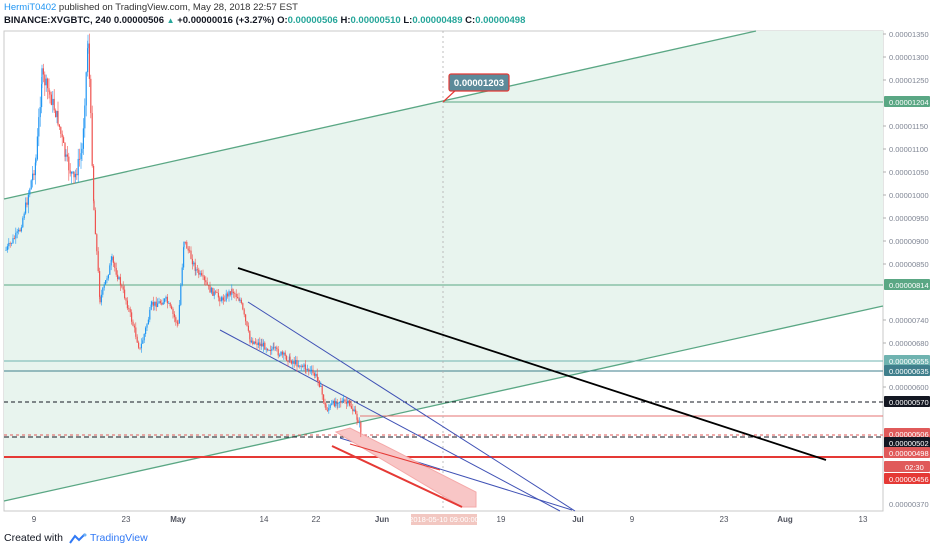  What do you see at coordinates (108, 538) in the screenshot?
I see `tradingview-logo: TradingView` at bounding box center [108, 538].